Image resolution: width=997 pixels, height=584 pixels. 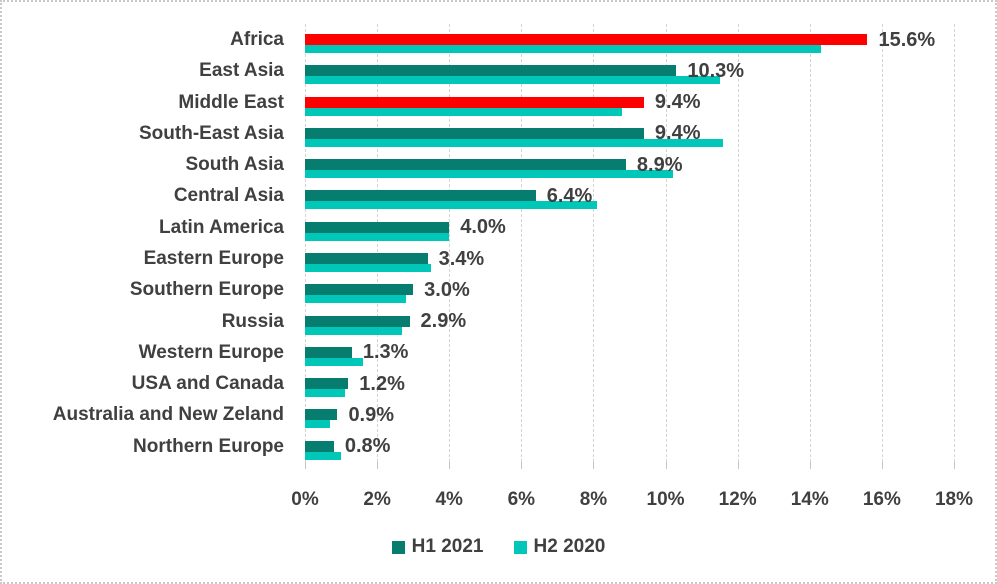 What do you see at coordinates (211, 133) in the screenshot?
I see `category-label: South-East Asia` at bounding box center [211, 133].